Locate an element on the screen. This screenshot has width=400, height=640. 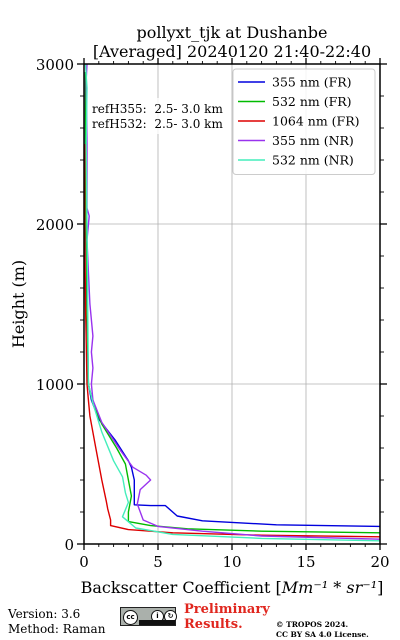
legend-label: 532 nm (NR) is located at coordinates (313, 160).